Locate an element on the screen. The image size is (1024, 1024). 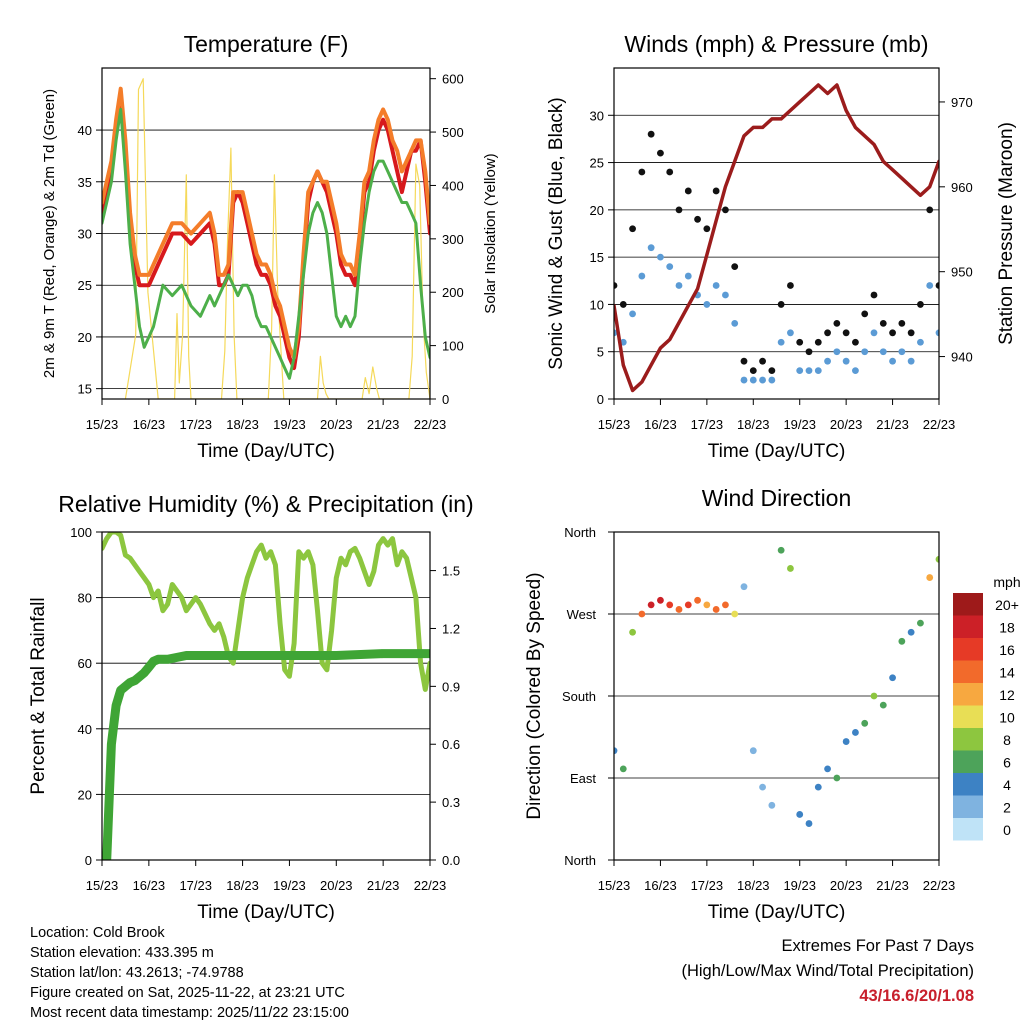
chart1-xtick-label: 18/23 is located at coordinates (242, 424).